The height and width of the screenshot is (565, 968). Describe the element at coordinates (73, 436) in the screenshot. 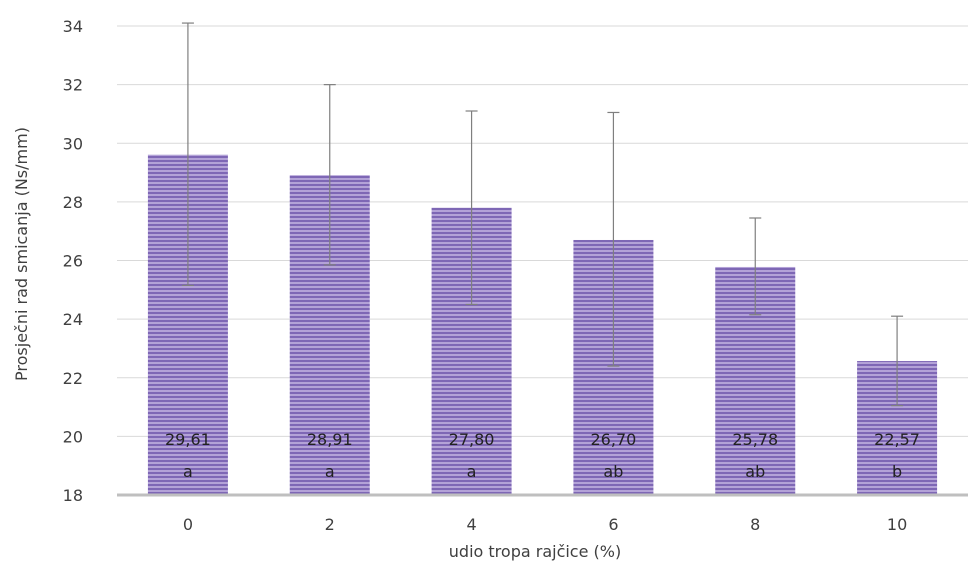

I see `y-tick-label: 20` at that location.